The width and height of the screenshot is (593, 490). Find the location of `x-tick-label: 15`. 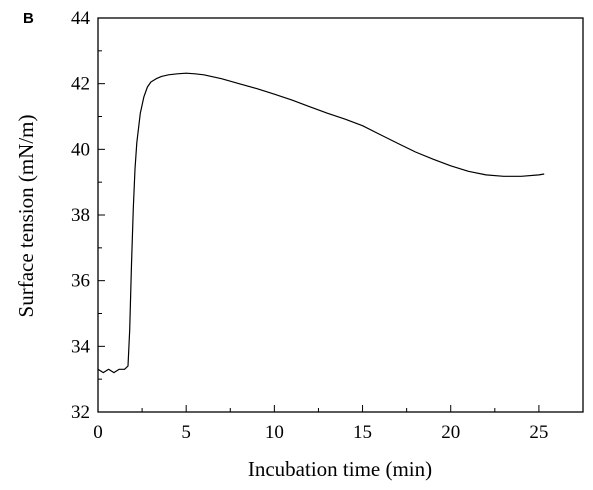

x-tick-label: 15 is located at coordinates (362, 432).